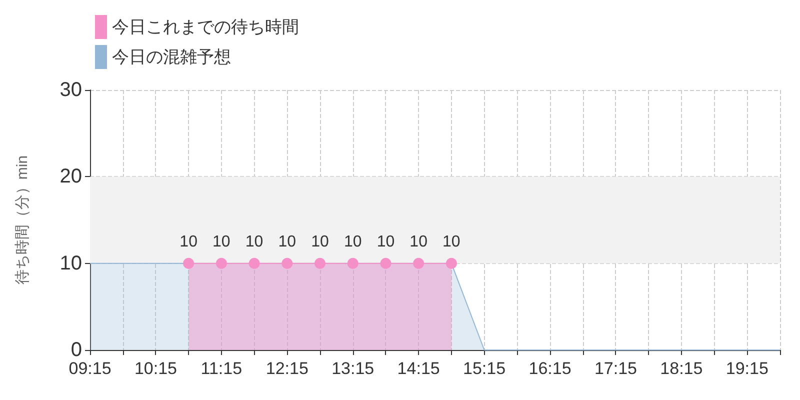 This screenshot has height=400, width=800. What do you see at coordinates (90, 368) in the screenshot?
I see `x-tick-label: 09:15` at bounding box center [90, 368].